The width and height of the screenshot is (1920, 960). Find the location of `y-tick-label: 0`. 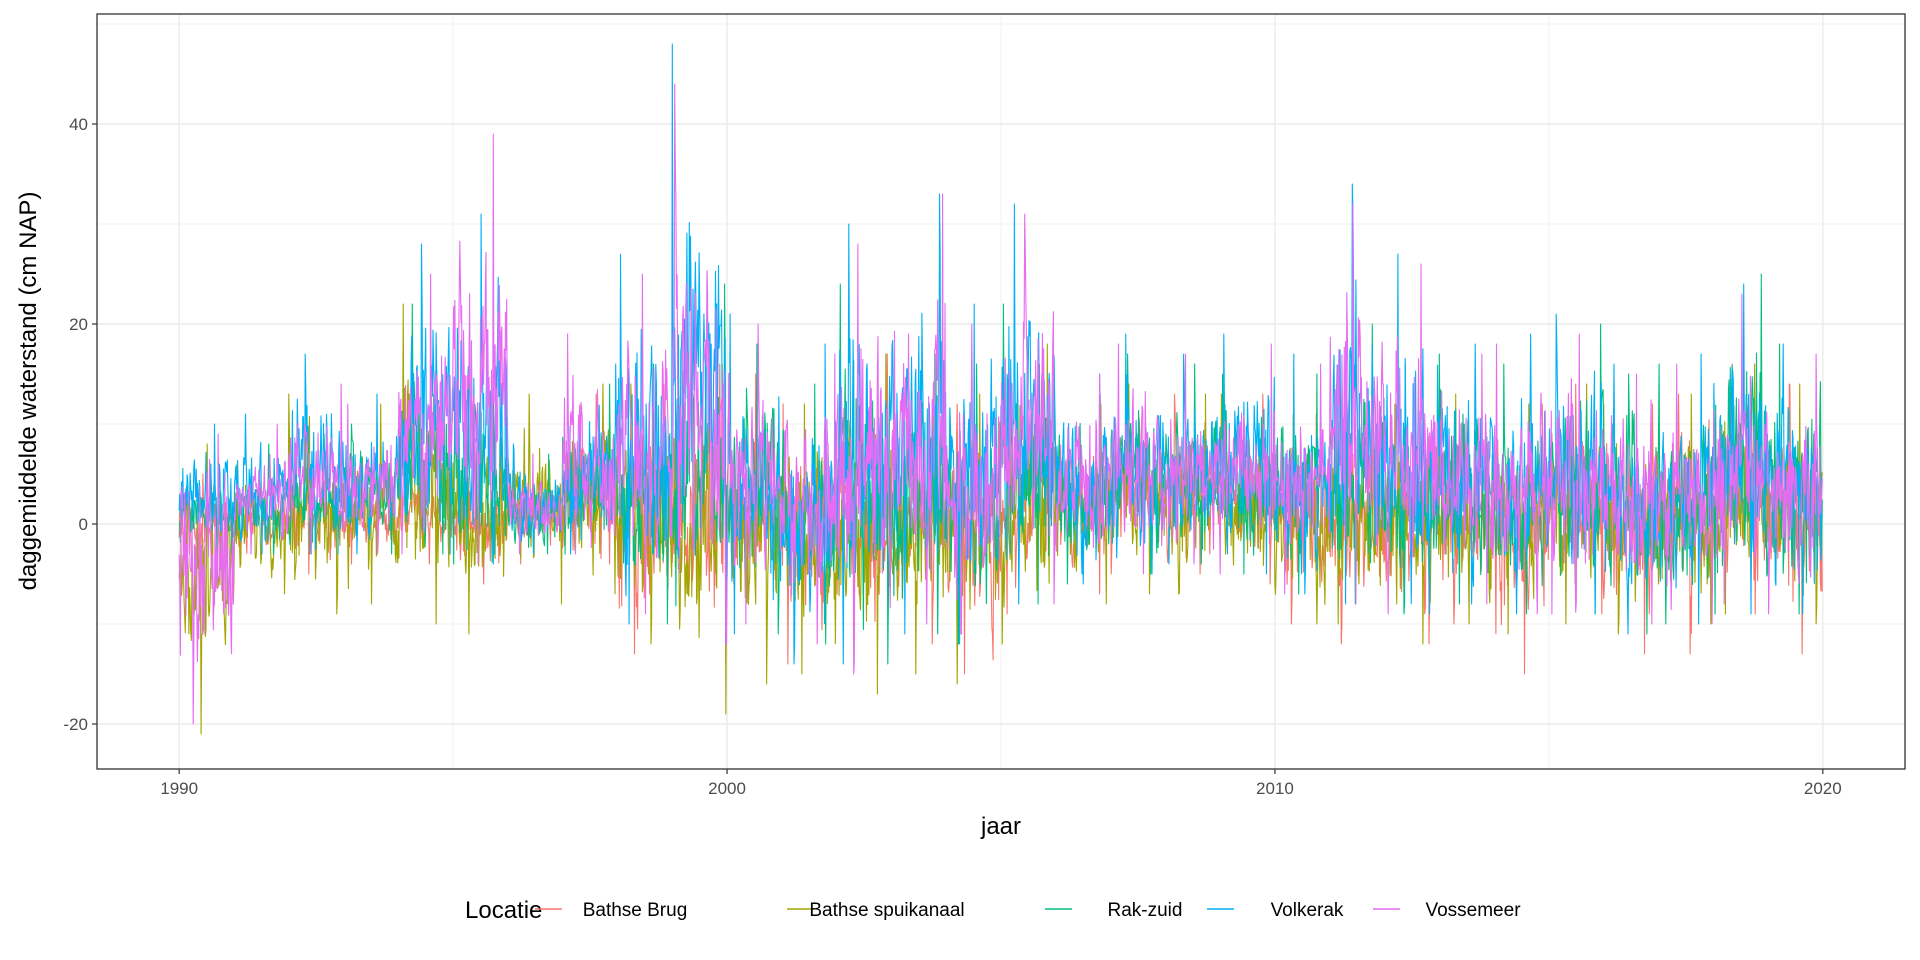

y-tick-label: 0 is located at coordinates (83, 524).